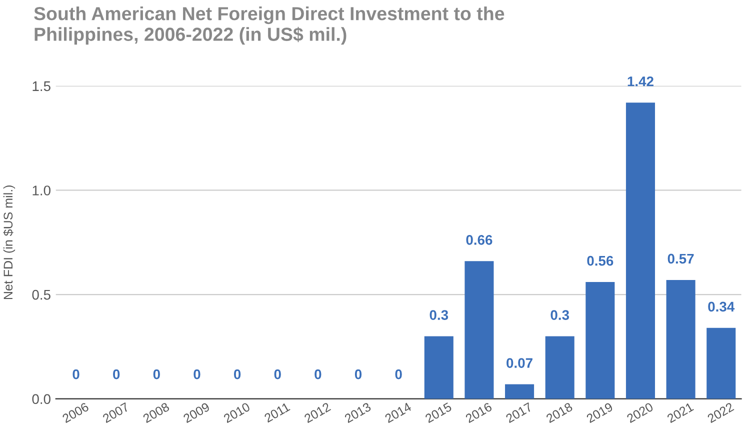  I want to click on data-label: 0.07, so click(519, 363).